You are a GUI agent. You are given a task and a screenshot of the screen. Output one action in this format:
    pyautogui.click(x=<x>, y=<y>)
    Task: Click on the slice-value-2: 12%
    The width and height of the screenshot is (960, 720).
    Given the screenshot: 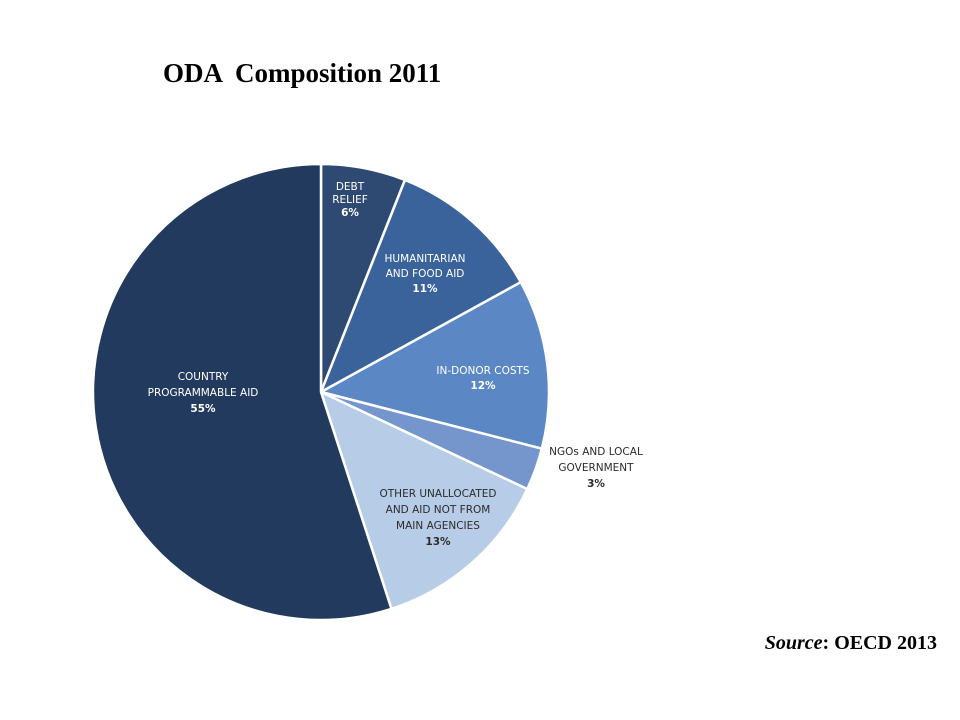 What is the action you would take?
    pyautogui.click(x=483, y=386)
    